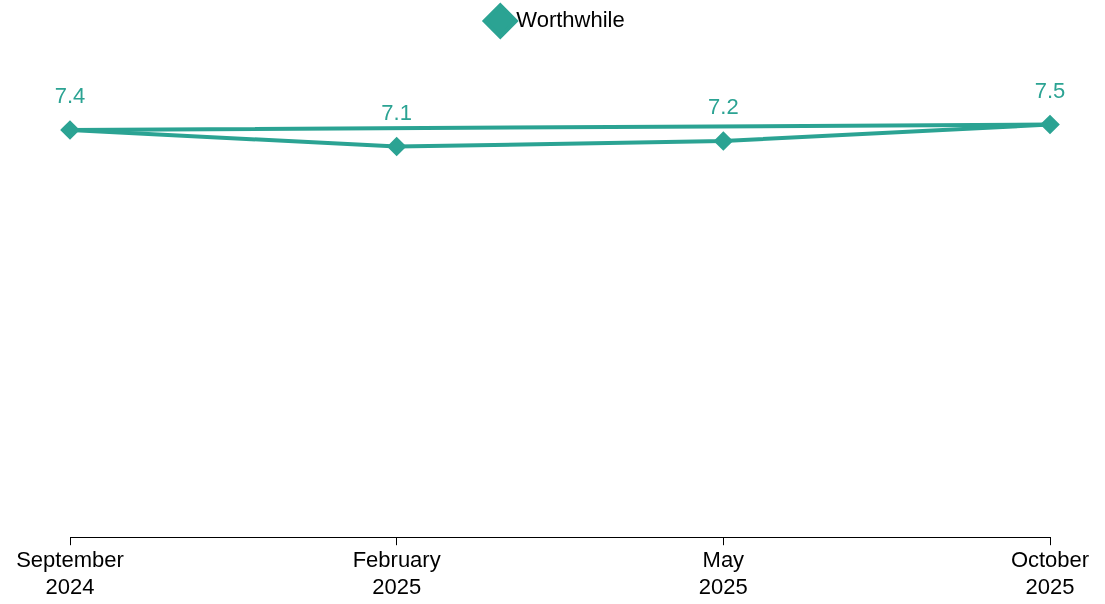 The width and height of the screenshot is (1105, 604). I want to click on data-label: 7.4, so click(70, 96).